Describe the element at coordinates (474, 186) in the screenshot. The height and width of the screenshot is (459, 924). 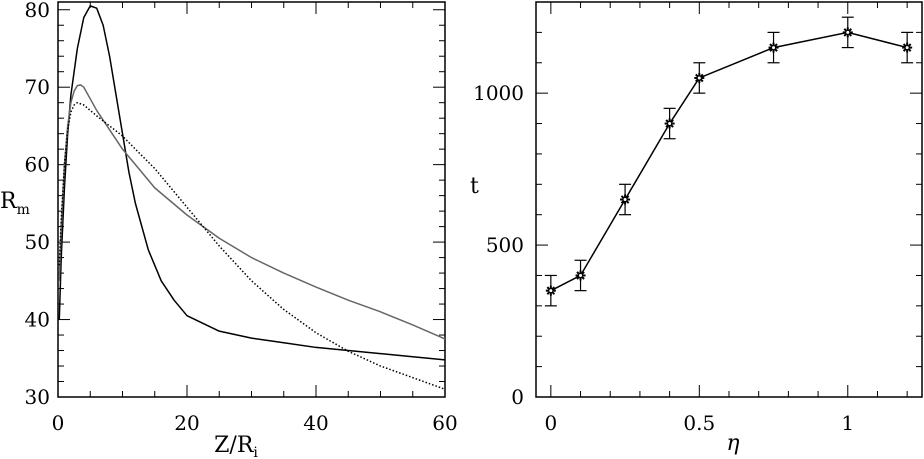
I see `right-y-axis-label: t` at that location.